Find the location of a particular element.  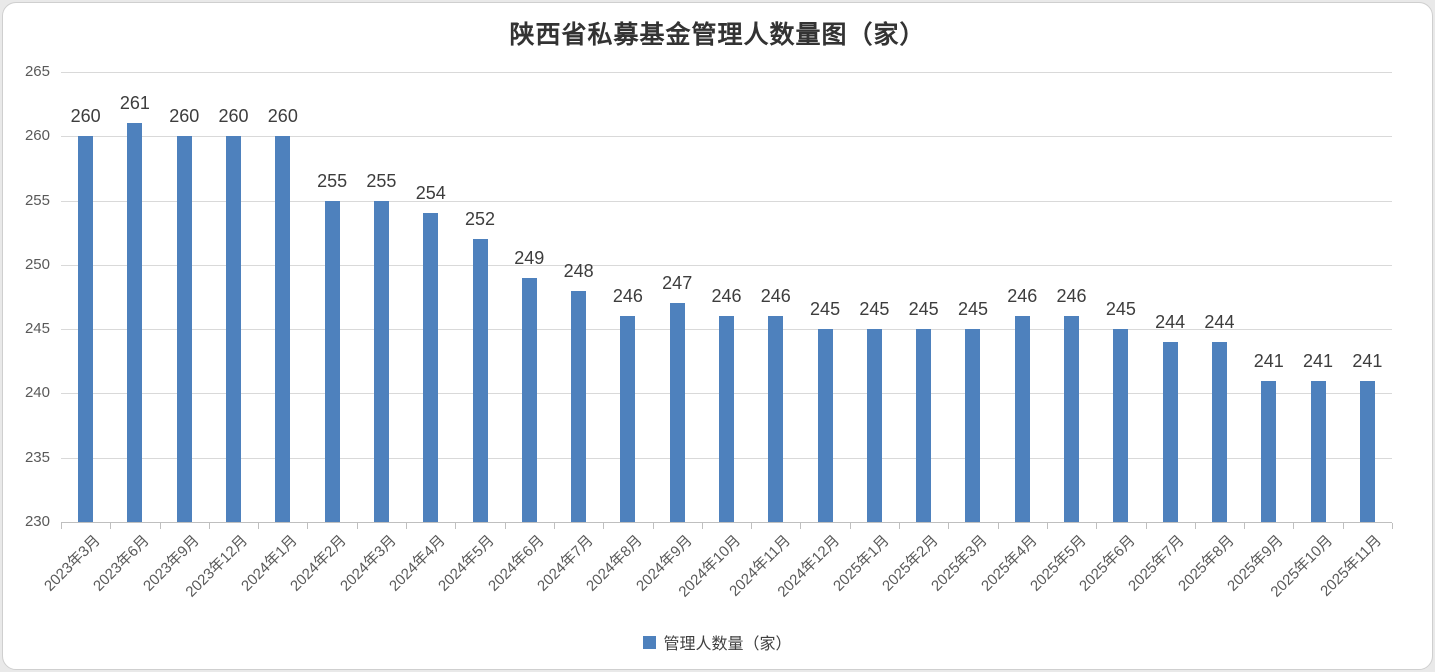

y-axis-tick-label: 265 is located at coordinates (37, 71).